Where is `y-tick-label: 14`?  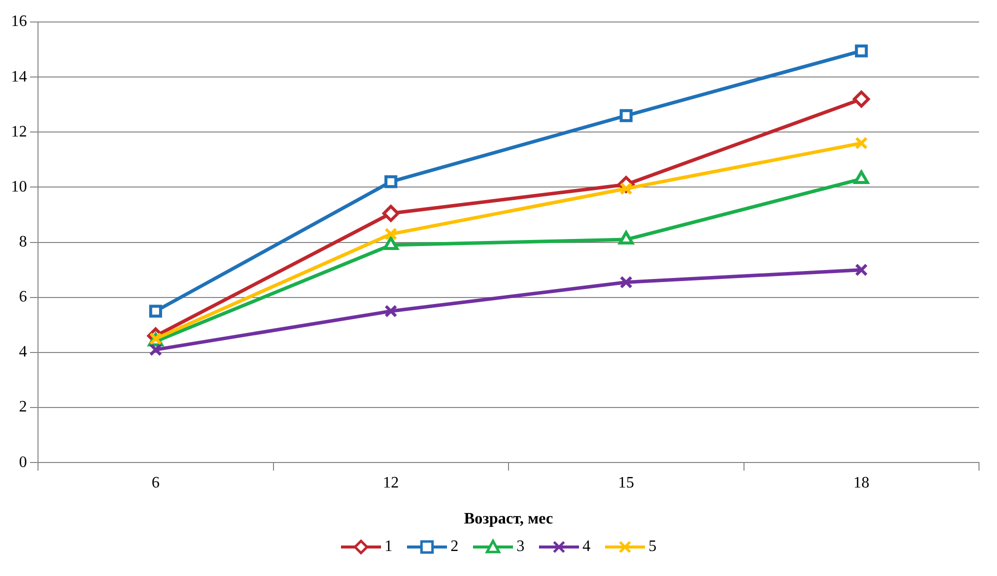 y-tick-label: 14 is located at coordinates (19, 77).